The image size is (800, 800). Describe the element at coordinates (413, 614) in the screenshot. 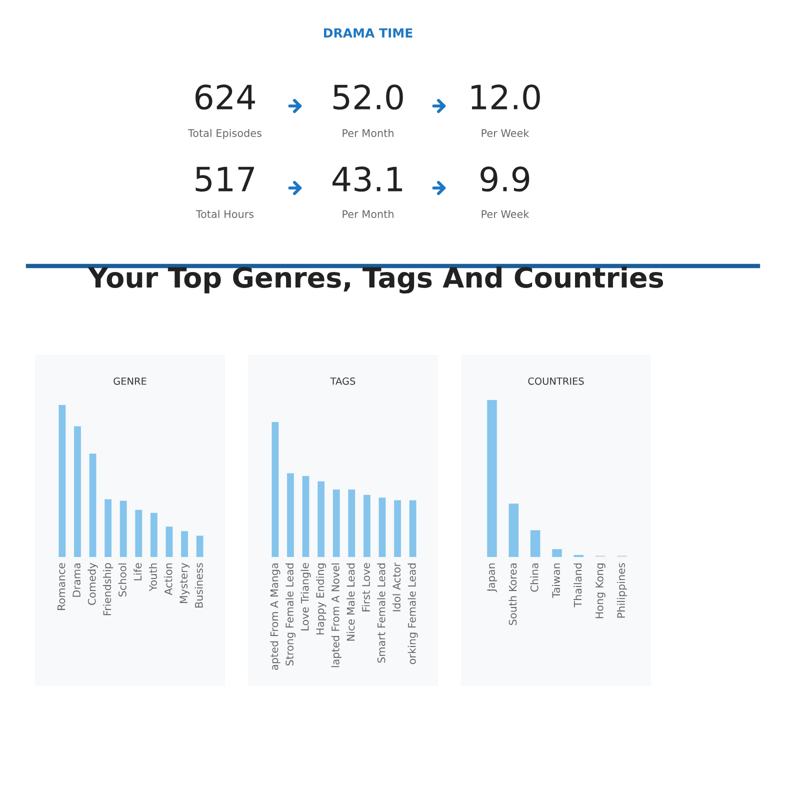

I see `x-tick-label: orking Female Lead` at that location.